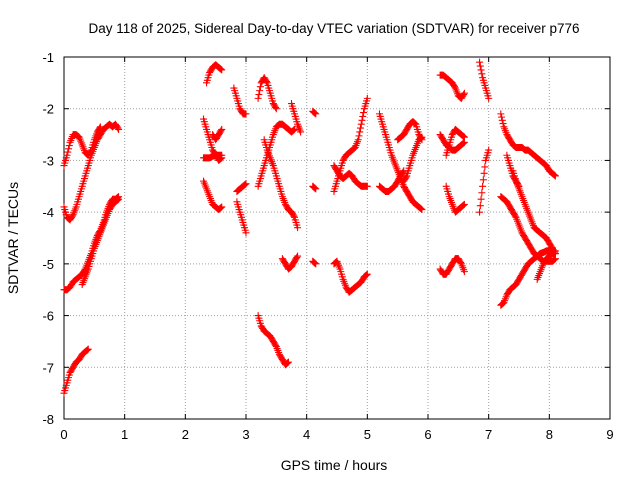 This screenshot has height=480, width=640. I want to click on x-tick-label: 4, so click(306, 434).